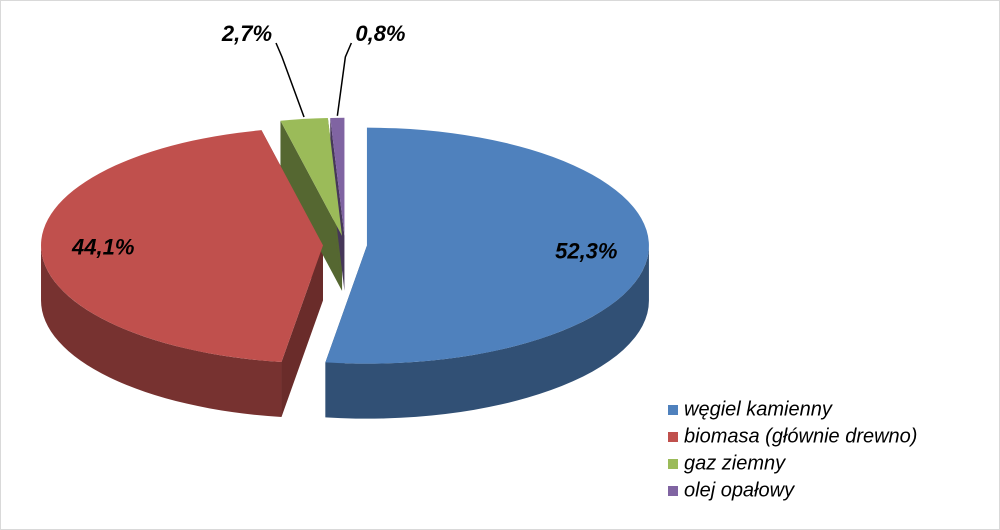 This screenshot has height=530, width=1000. What do you see at coordinates (102, 246) in the screenshot?
I see `data-label: 44,1%` at bounding box center [102, 246].